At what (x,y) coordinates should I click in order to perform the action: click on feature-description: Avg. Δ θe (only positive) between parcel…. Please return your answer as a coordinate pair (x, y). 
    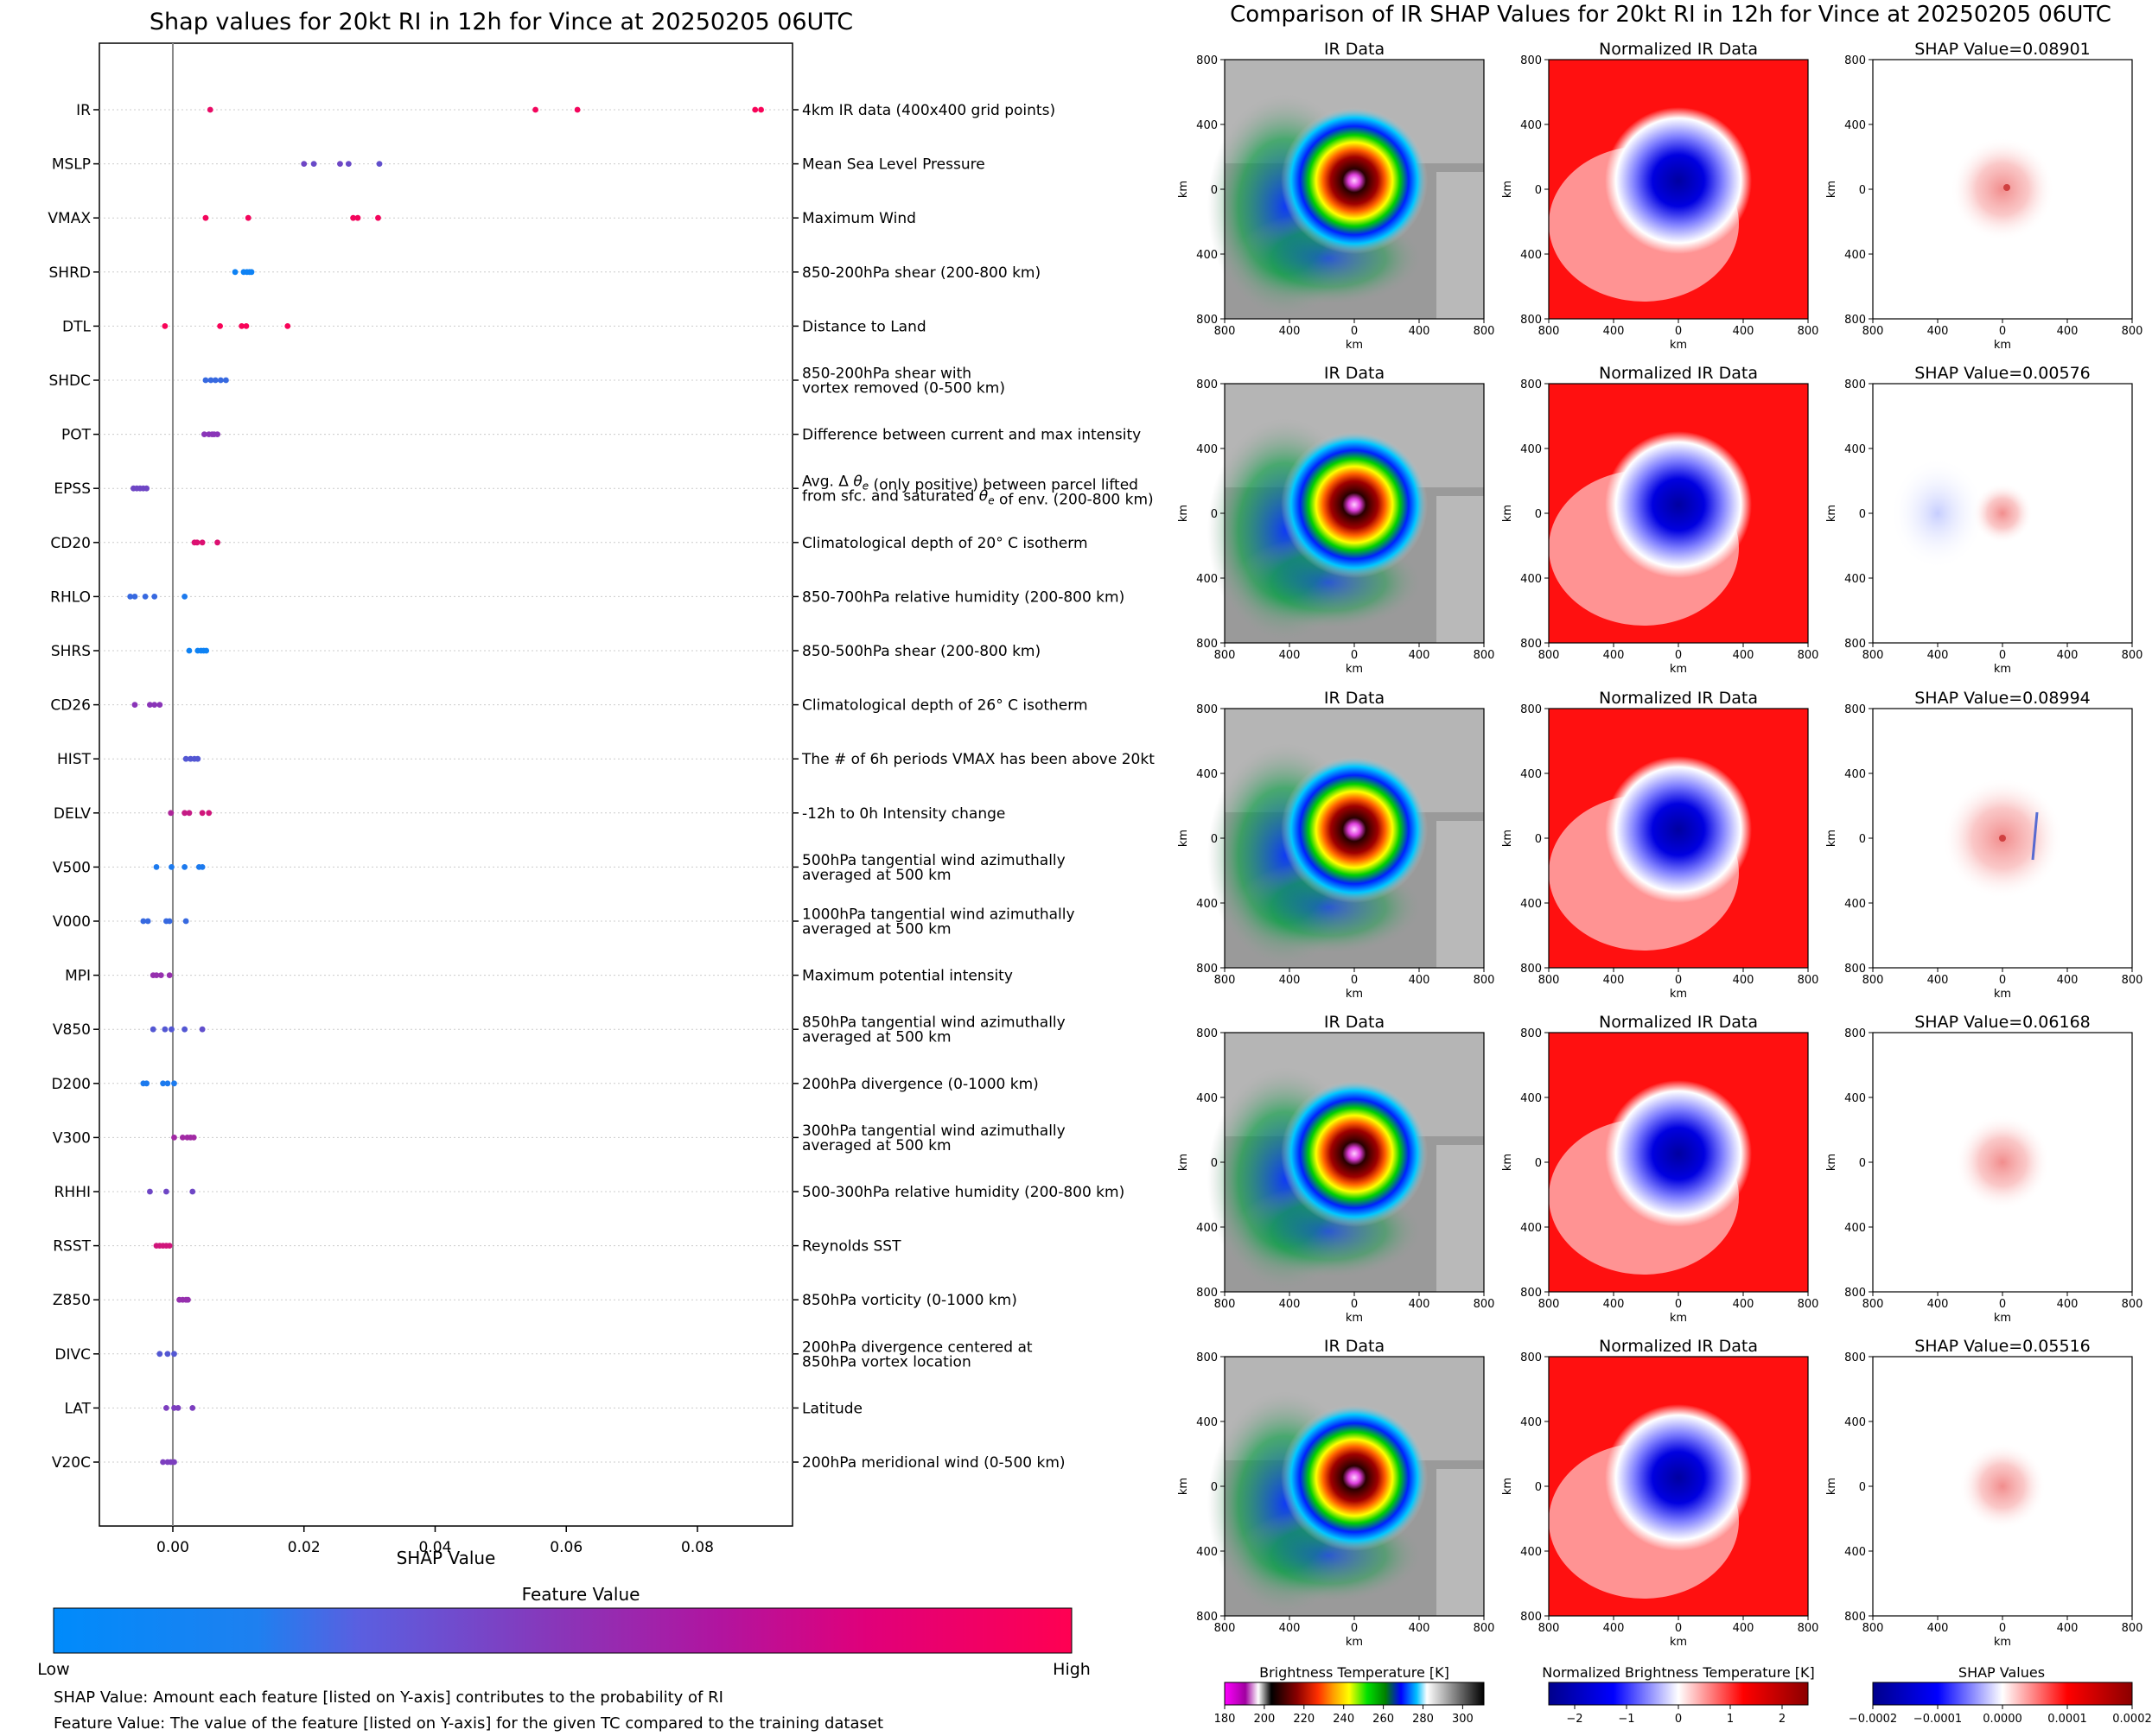
    Looking at the image, I should click on (970, 484).